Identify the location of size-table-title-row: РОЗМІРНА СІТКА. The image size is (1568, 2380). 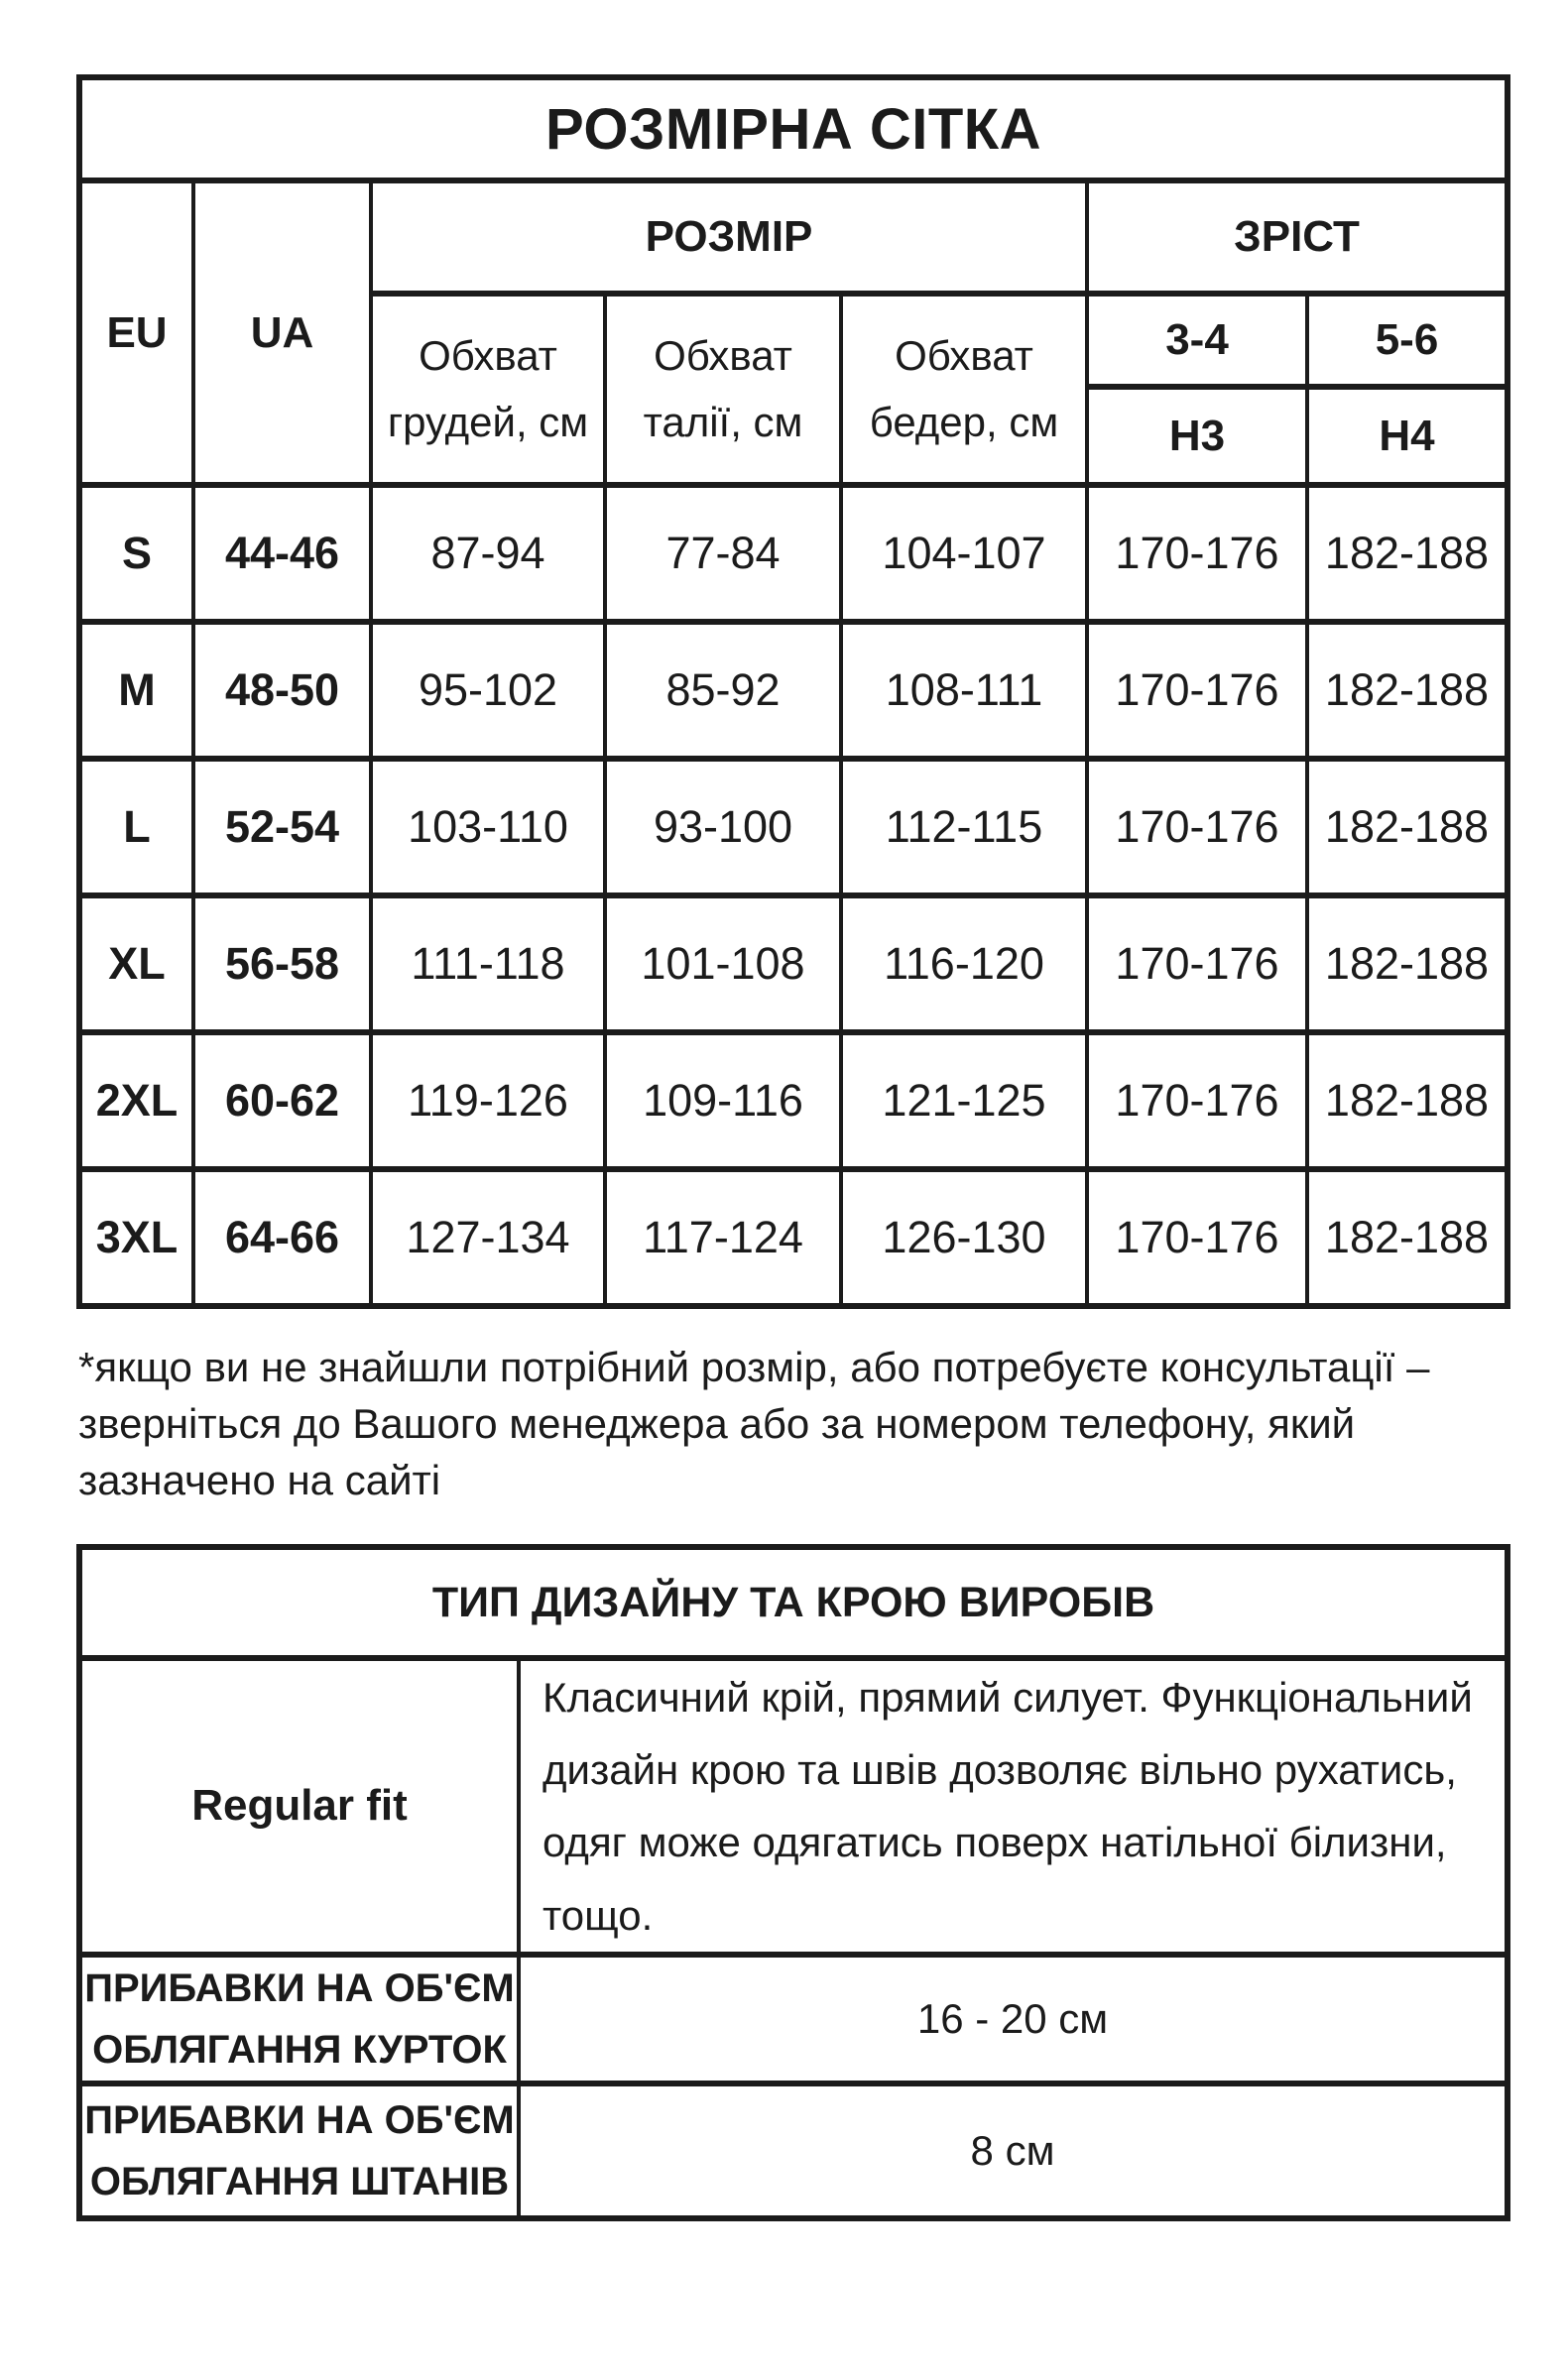
(793, 128).